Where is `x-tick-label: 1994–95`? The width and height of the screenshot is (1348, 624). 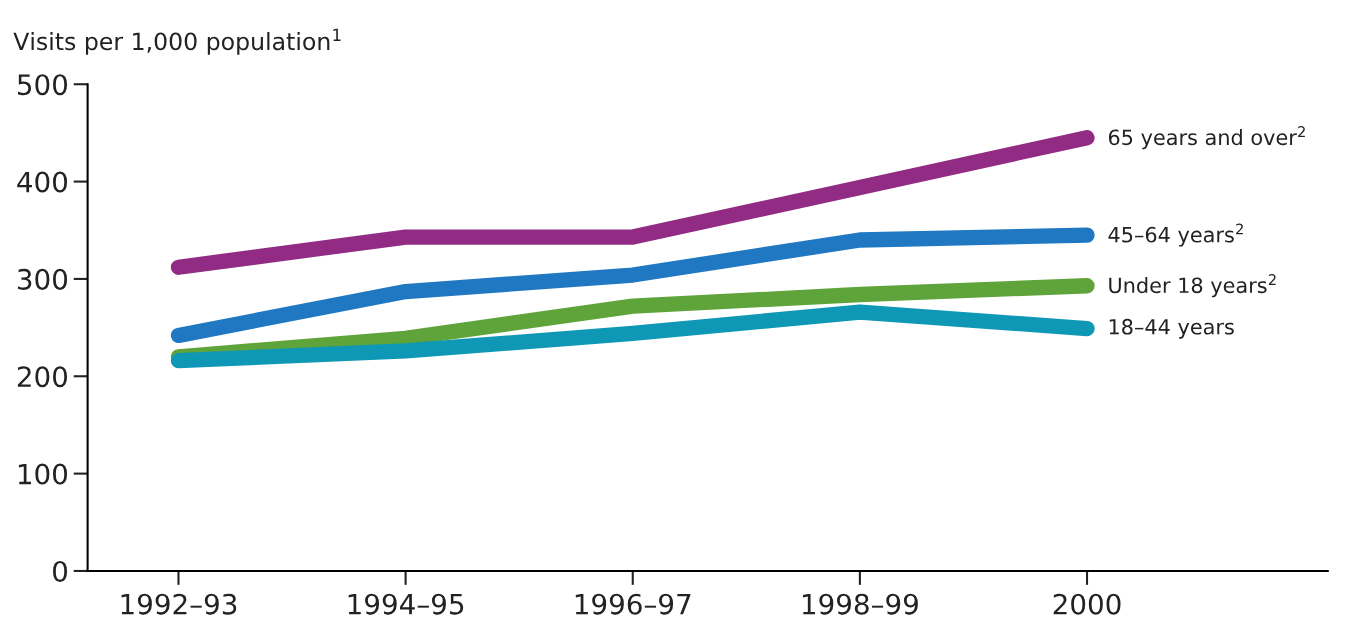 x-tick-label: 1994–95 is located at coordinates (406, 604).